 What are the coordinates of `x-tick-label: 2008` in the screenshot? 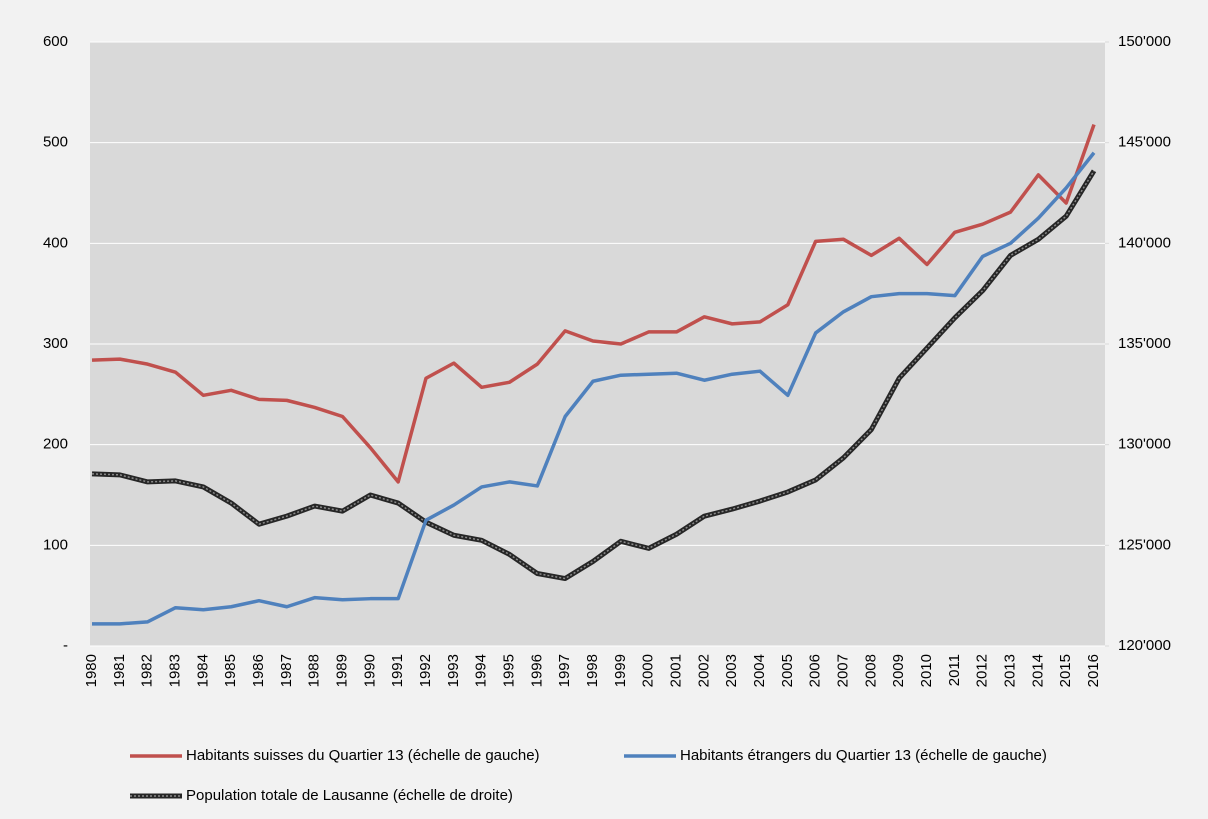 It's located at (870, 670).